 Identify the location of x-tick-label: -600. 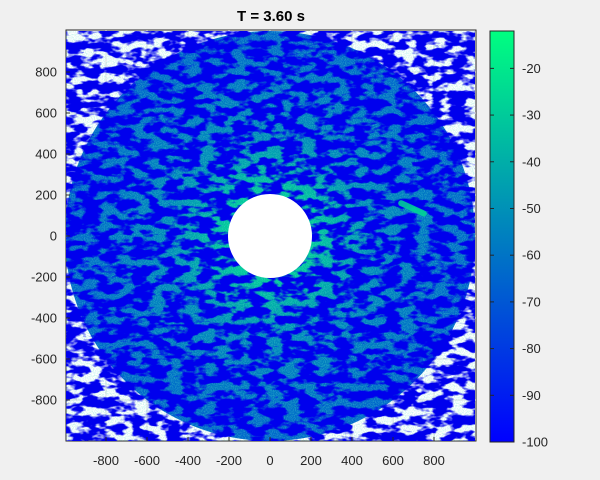
(147, 460).